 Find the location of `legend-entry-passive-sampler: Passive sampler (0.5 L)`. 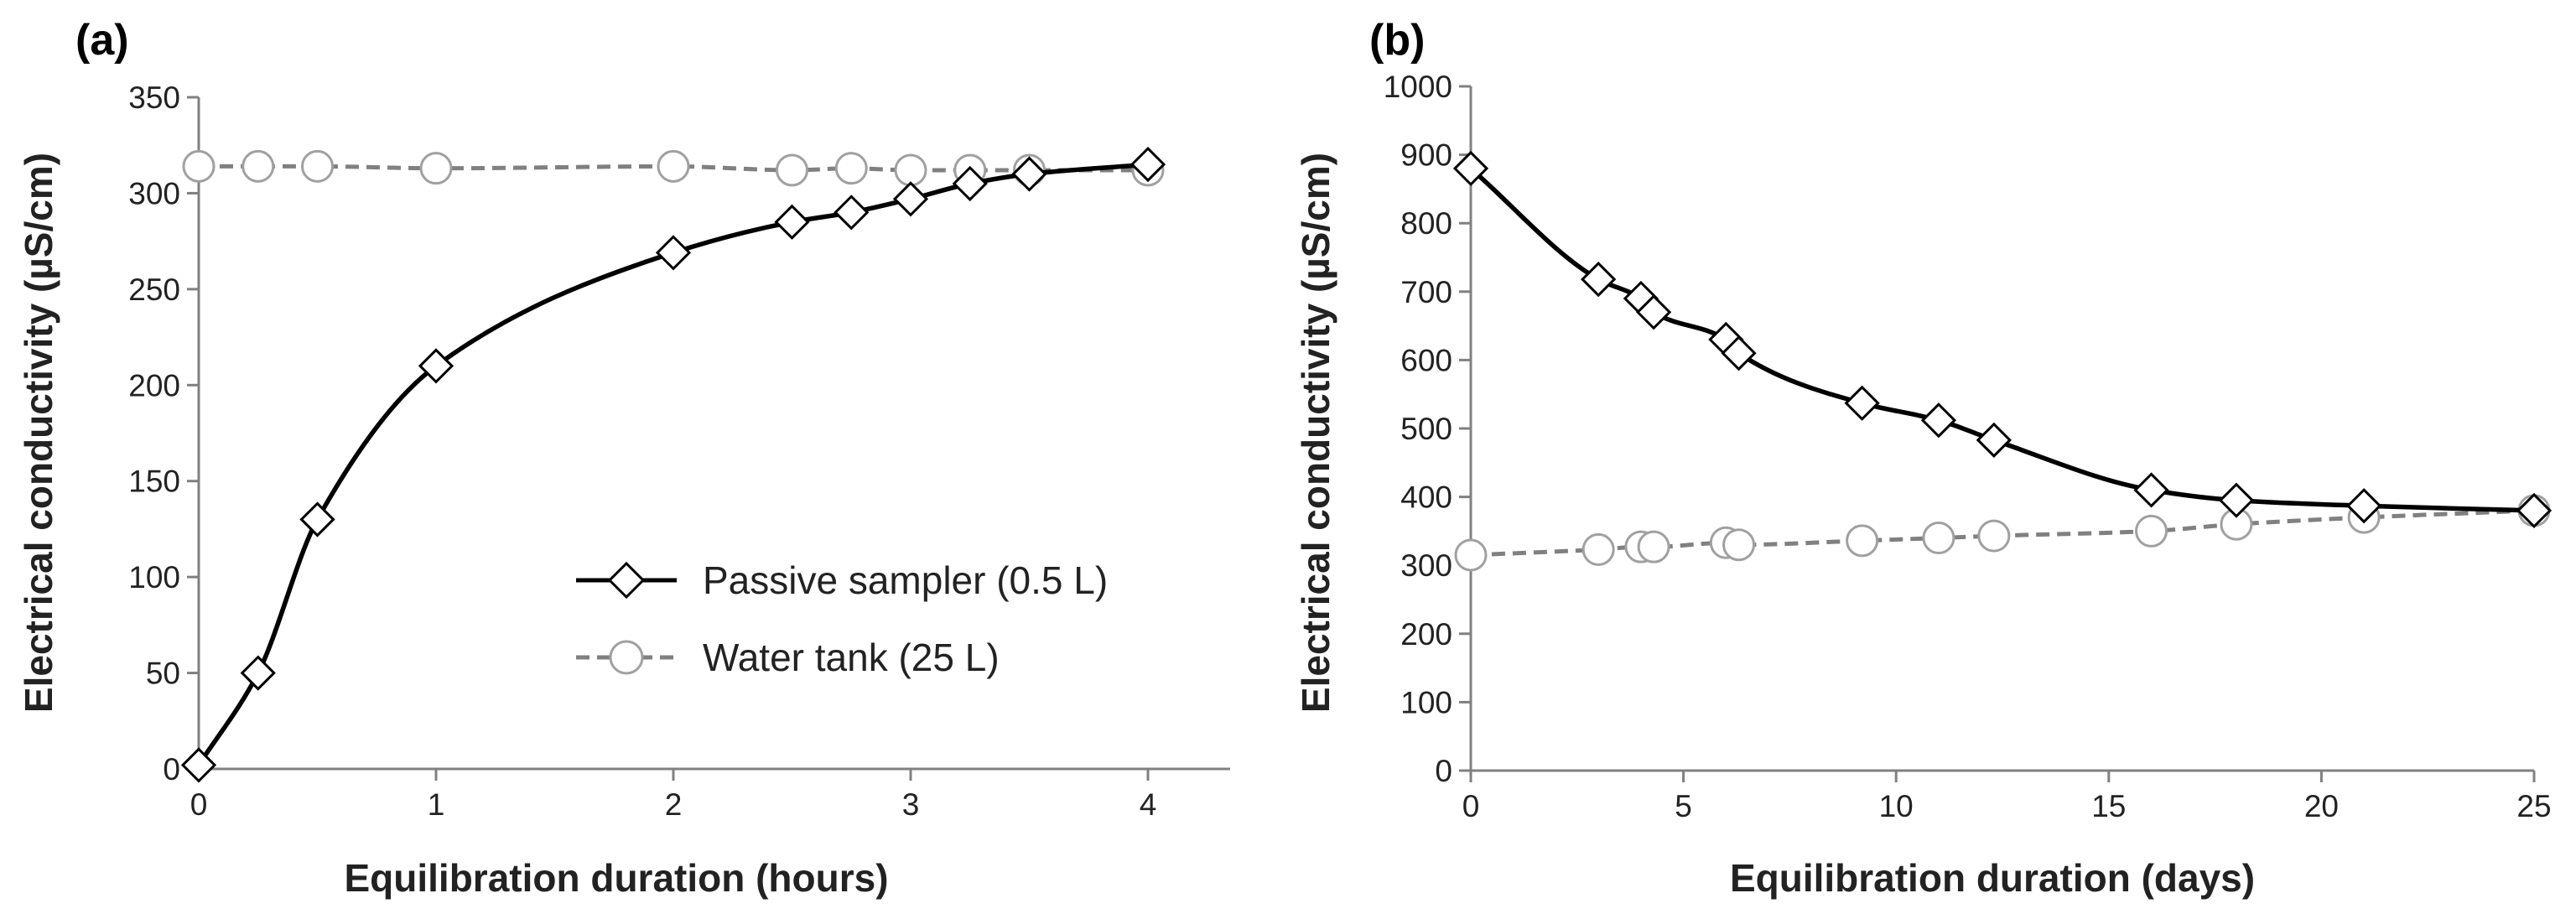

legend-entry-passive-sampler: Passive sampler (0.5 L) is located at coordinates (842, 580).